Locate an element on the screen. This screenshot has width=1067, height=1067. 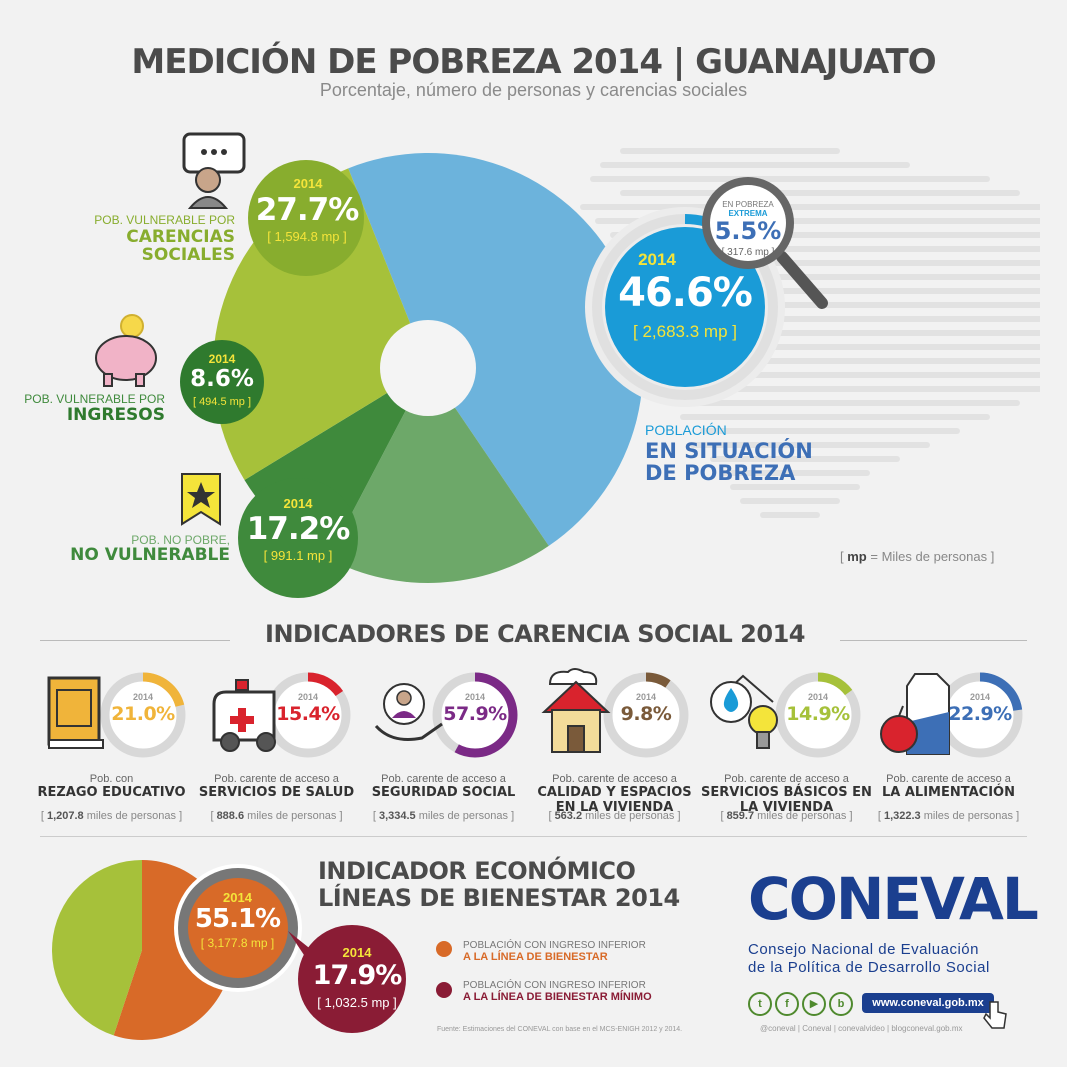
mp-legend: [ mp = Miles de personas ] is located at coordinates (917, 556).